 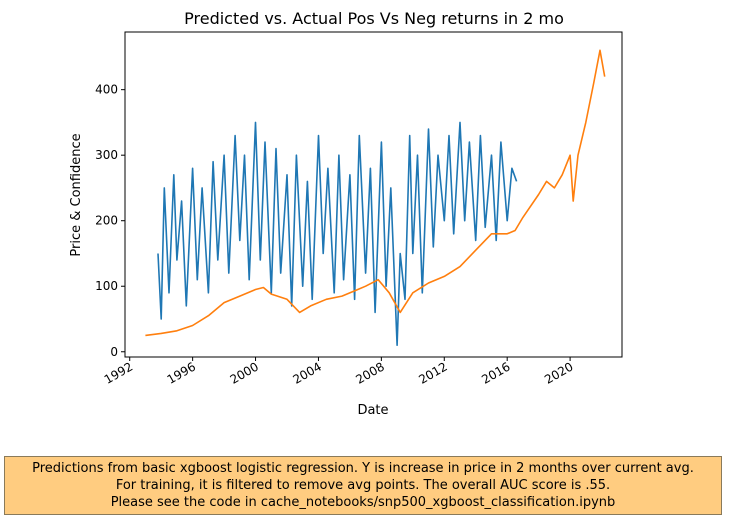 I want to click on x-tick-label: 2000, so click(x=244, y=372).